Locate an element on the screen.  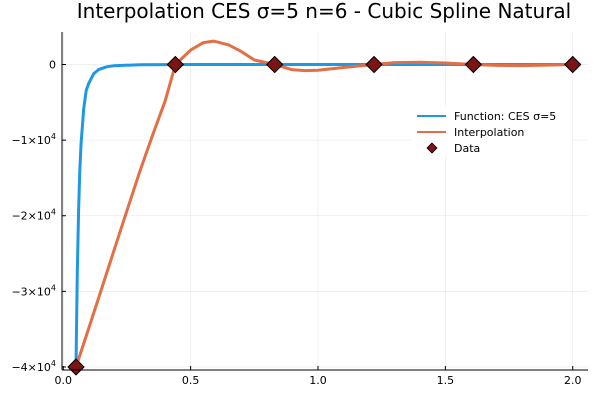
y-tick-label: −1×10⁴ is located at coordinates (33, 139).